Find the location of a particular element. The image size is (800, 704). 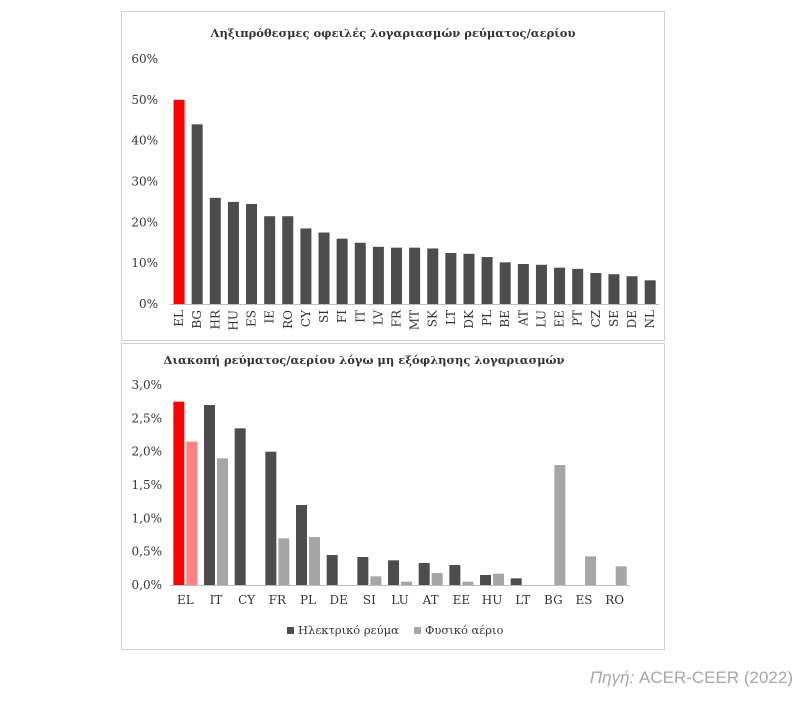

x-tick-label: NL is located at coordinates (650, 319).